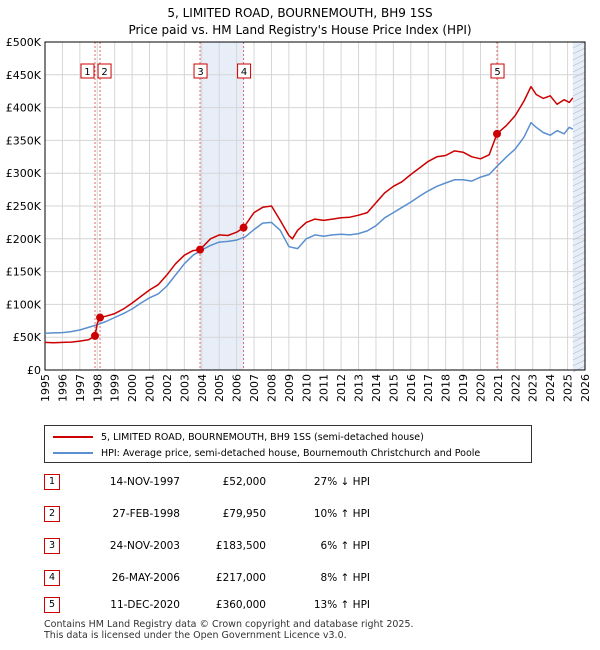  What do you see at coordinates (24, 239) in the screenshot?
I see `y-tick-label: £200K` at bounding box center [24, 239].